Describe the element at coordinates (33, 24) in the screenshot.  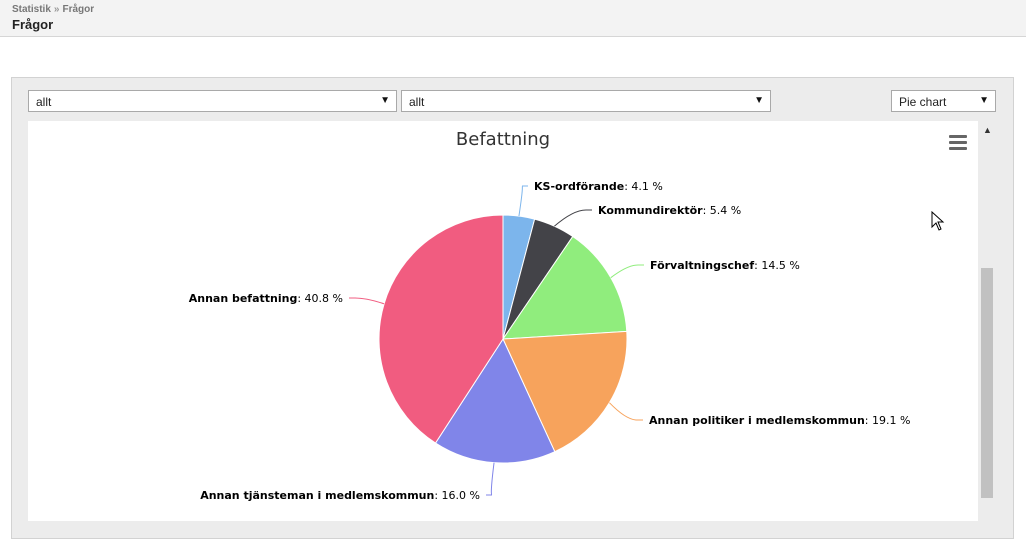
I see `page-title: Frågor` at that location.